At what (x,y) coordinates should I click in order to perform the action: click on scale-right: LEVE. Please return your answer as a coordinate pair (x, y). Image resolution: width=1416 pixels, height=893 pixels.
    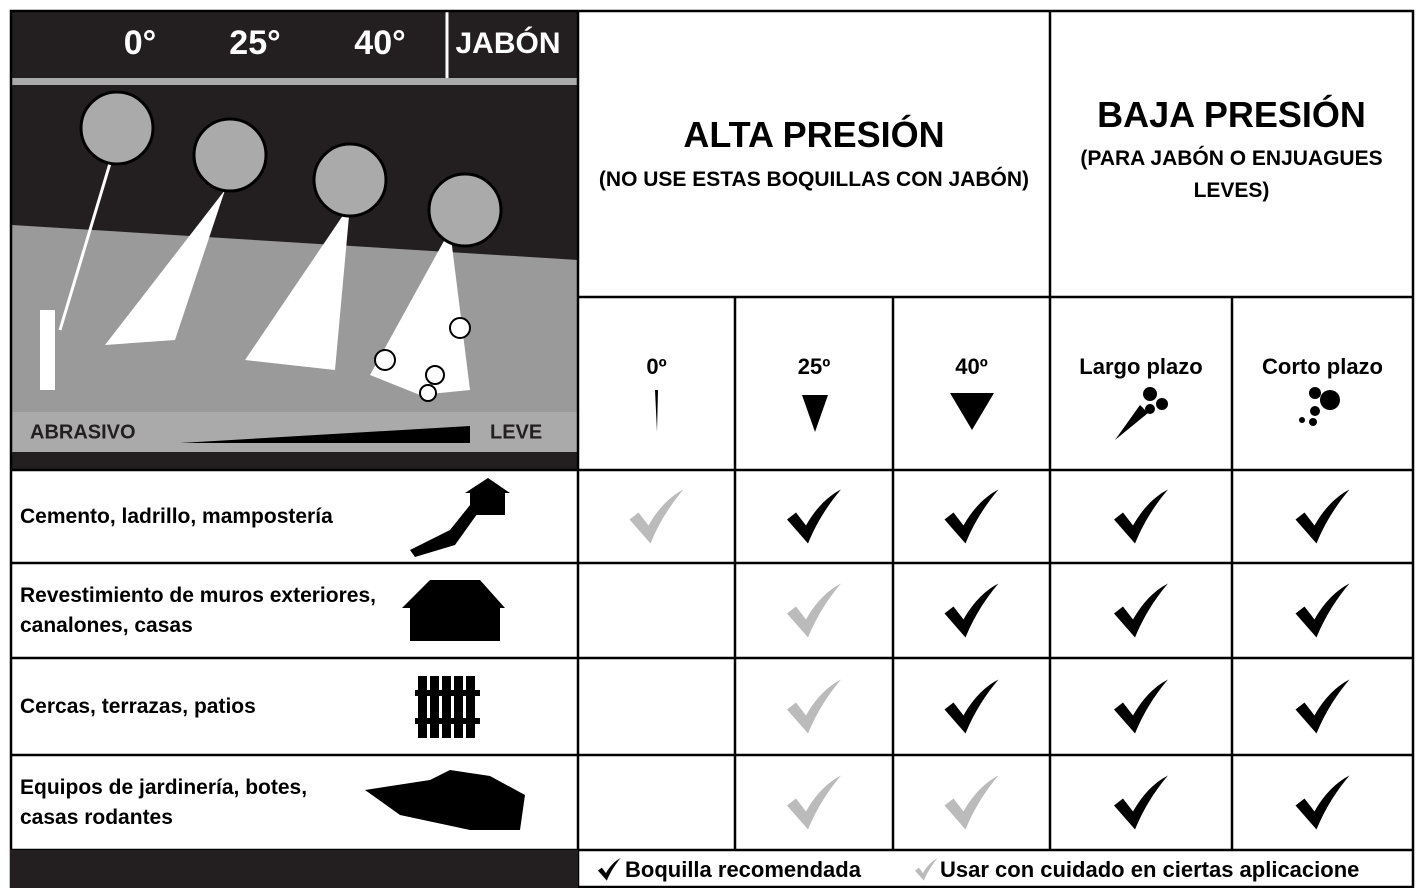
    Looking at the image, I should click on (516, 432).